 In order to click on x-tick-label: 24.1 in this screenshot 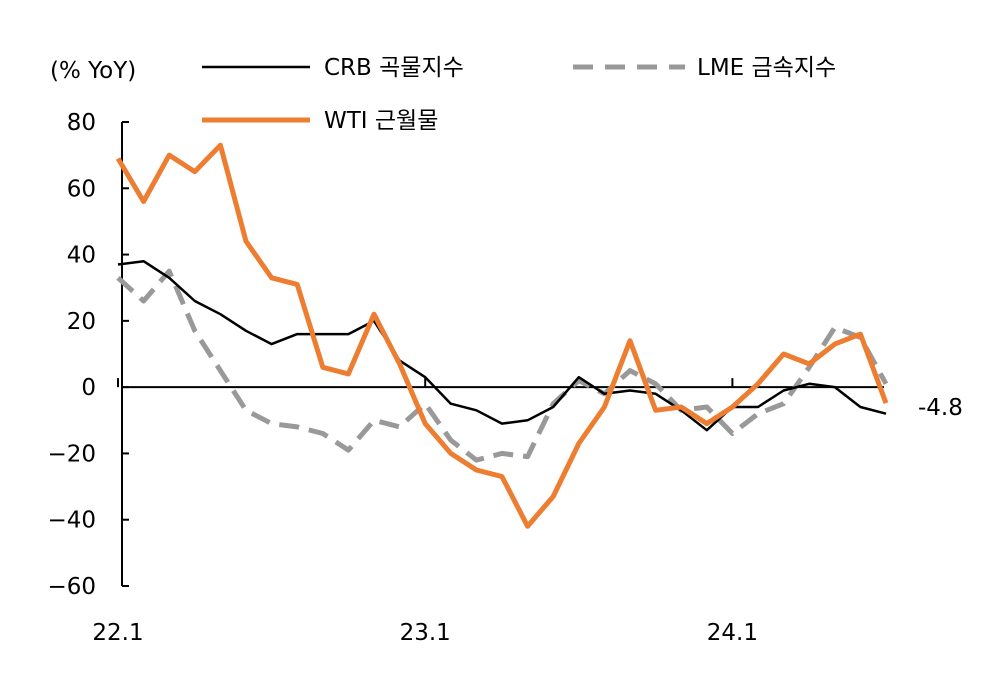, I will do `click(732, 633)`.